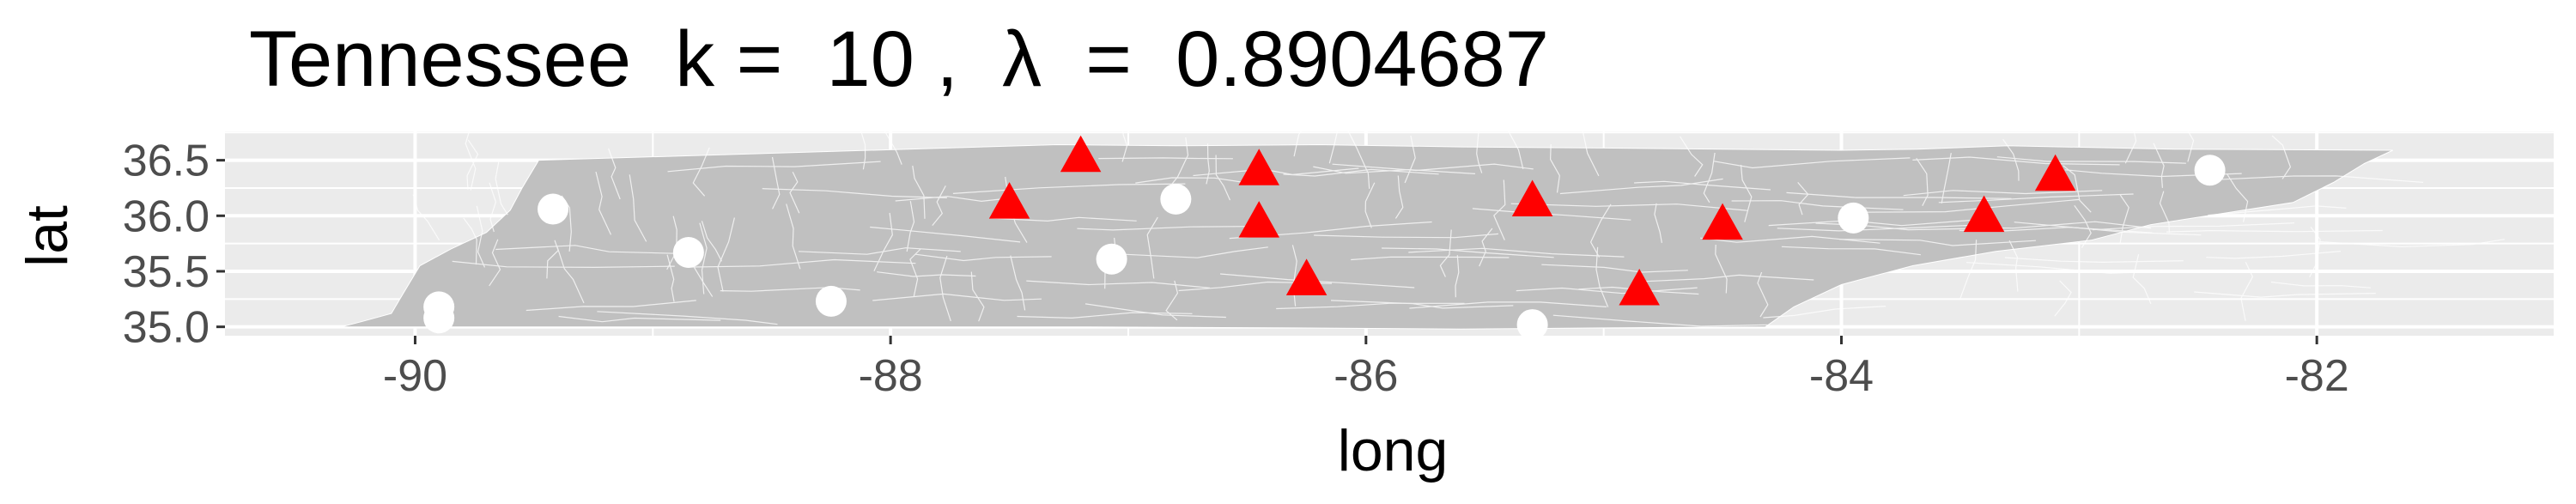  Describe the element at coordinates (174, 245) in the screenshot. I see `y-axis: 35.0 35.5 36.0 36.5` at that location.